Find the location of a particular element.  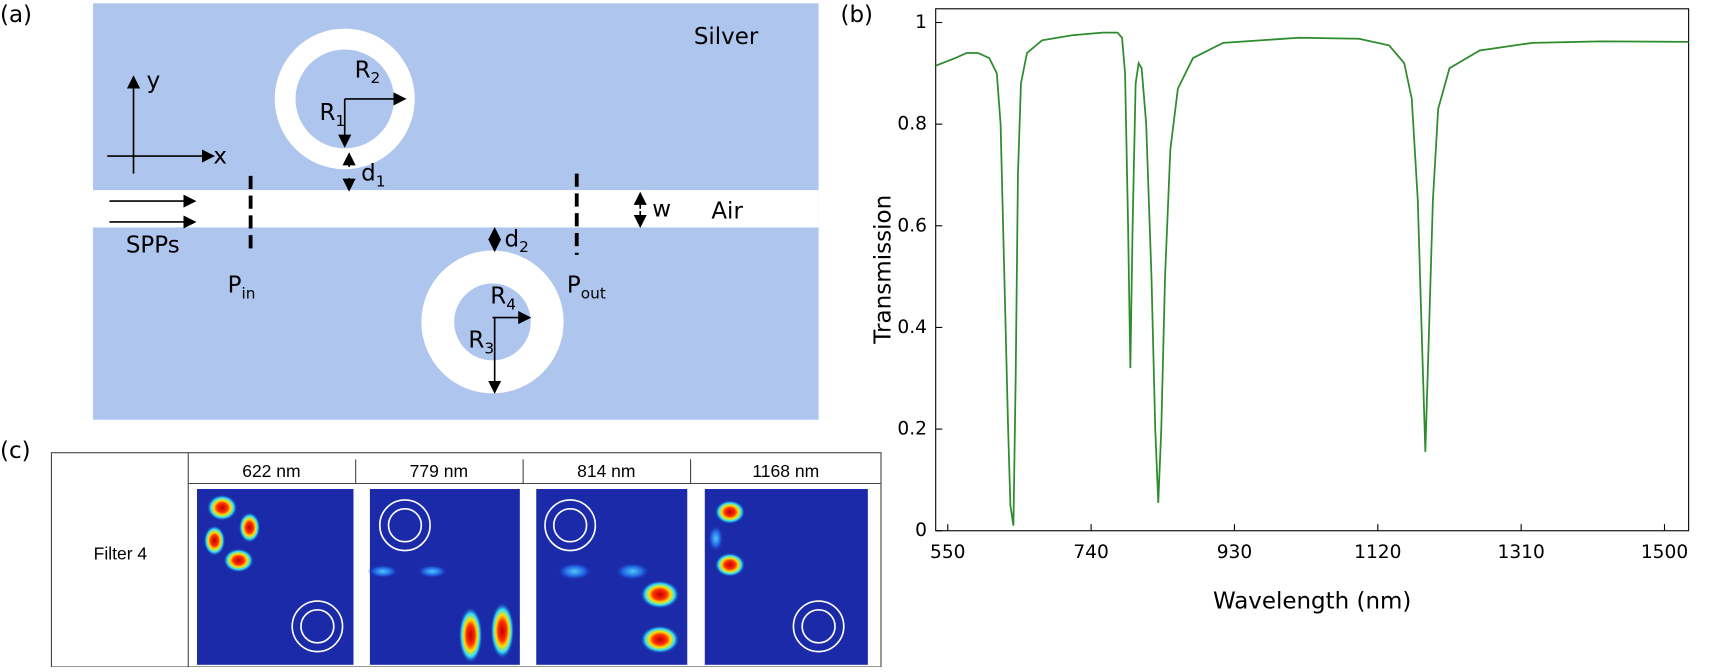

label: Silver is located at coordinates (726, 37).